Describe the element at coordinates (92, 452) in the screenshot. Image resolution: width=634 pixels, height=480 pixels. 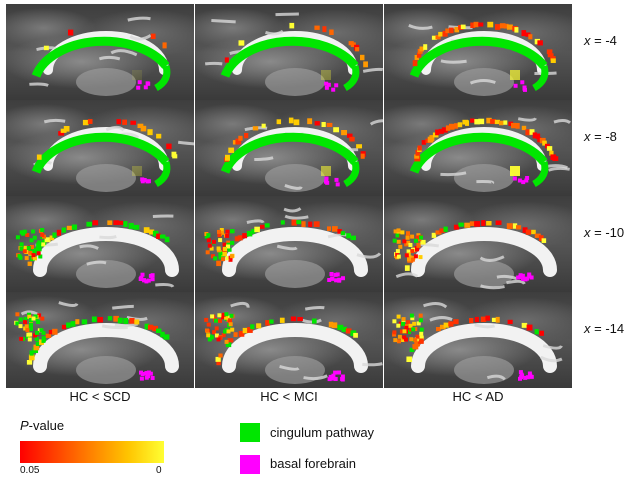
I see `pvalue-colorbar` at that location.